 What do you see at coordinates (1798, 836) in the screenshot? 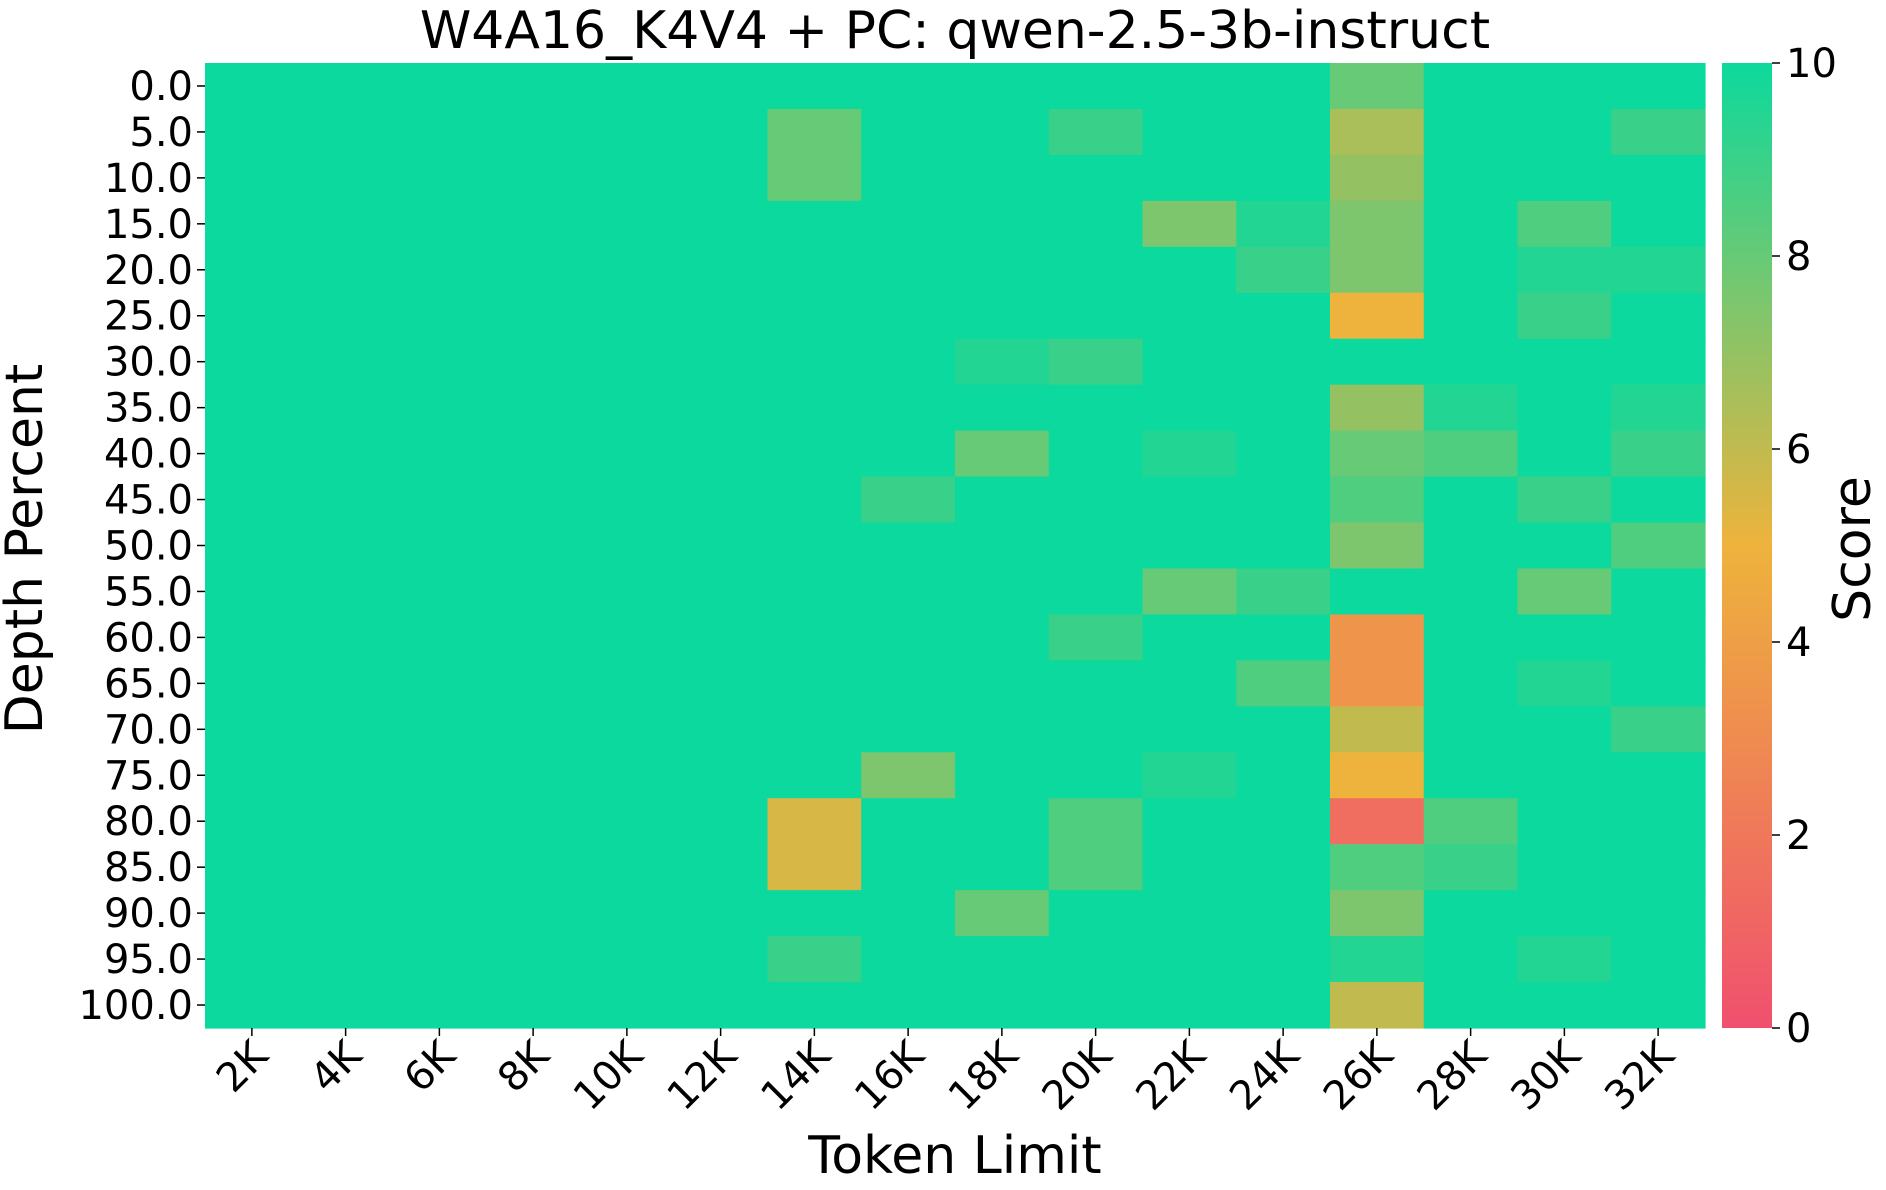
I see `colorbar-tick-label: 2` at bounding box center [1798, 836].